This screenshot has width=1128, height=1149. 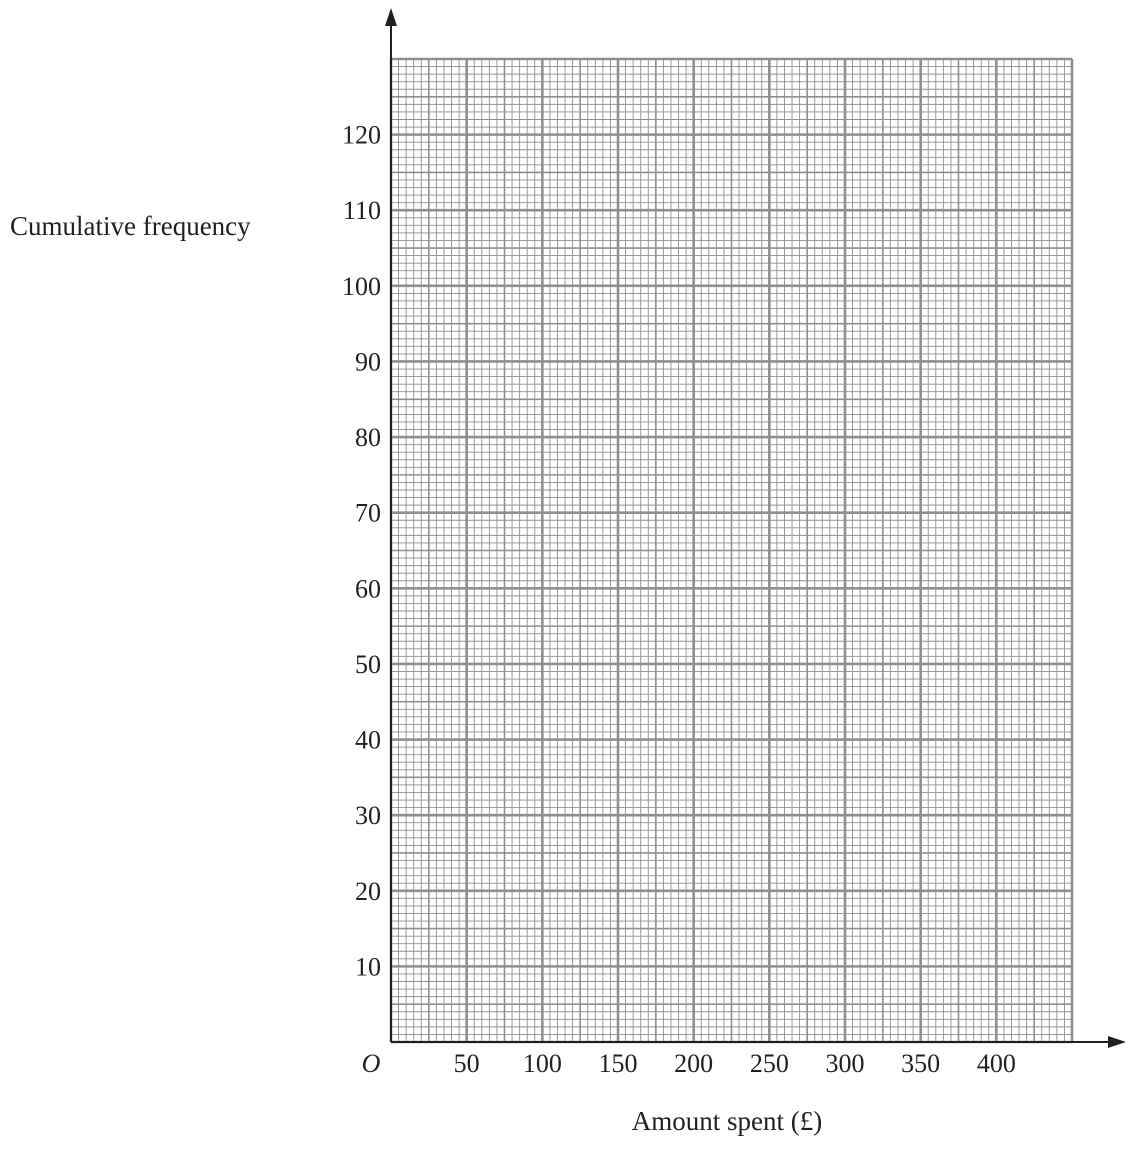 I want to click on x-tick-labels: 50 100 150 200 250 300 350 400, so click(x=735, y=1063).